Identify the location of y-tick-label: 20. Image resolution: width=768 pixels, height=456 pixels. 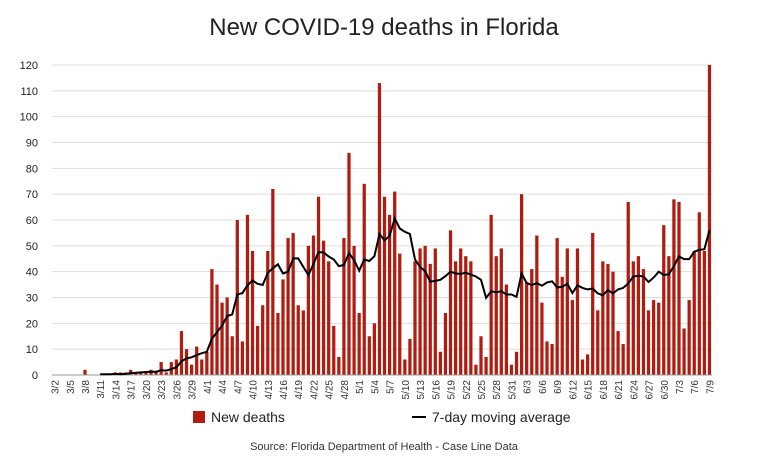
(32, 324).